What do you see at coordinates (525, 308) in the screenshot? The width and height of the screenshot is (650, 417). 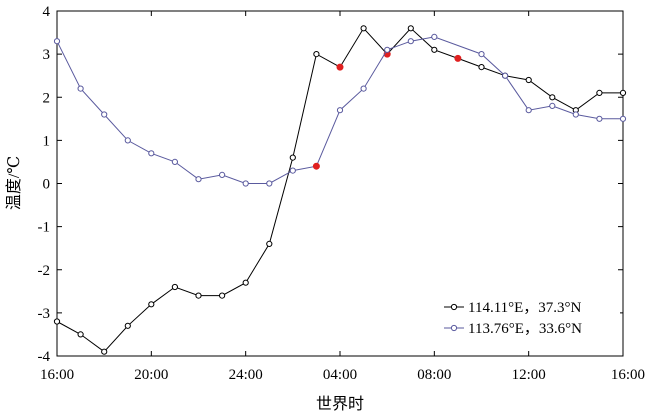 I see `legend-label-1: 114.11°E，37.3°N` at bounding box center [525, 308].